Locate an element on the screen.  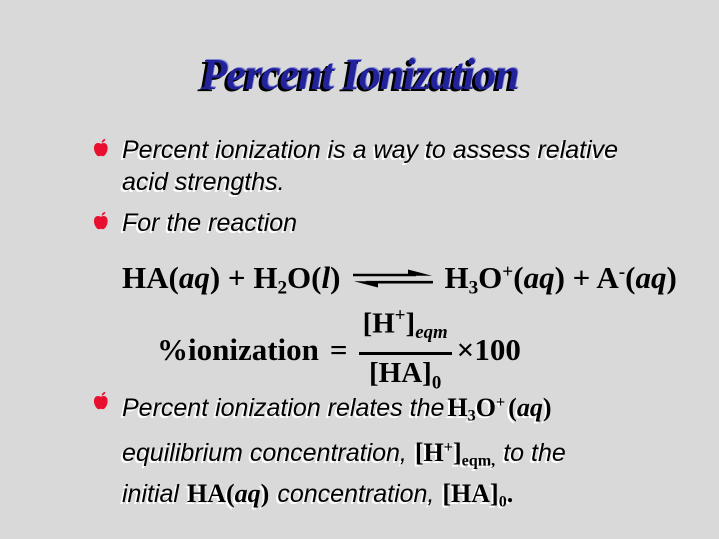
equals-sign: = is located at coordinates (338, 349).